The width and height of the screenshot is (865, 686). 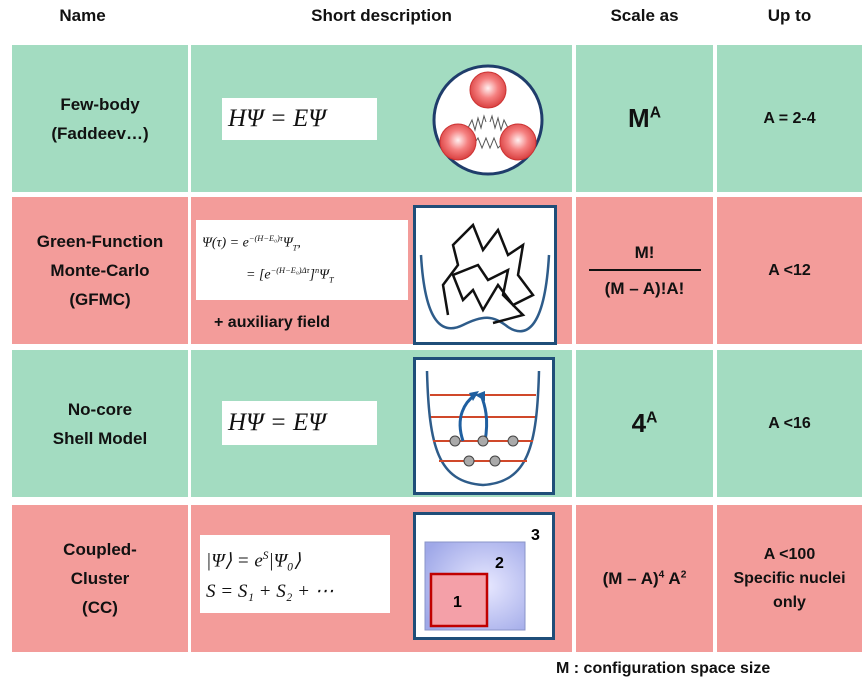 I want to click on column-header: Scale as, so click(x=644, y=15).